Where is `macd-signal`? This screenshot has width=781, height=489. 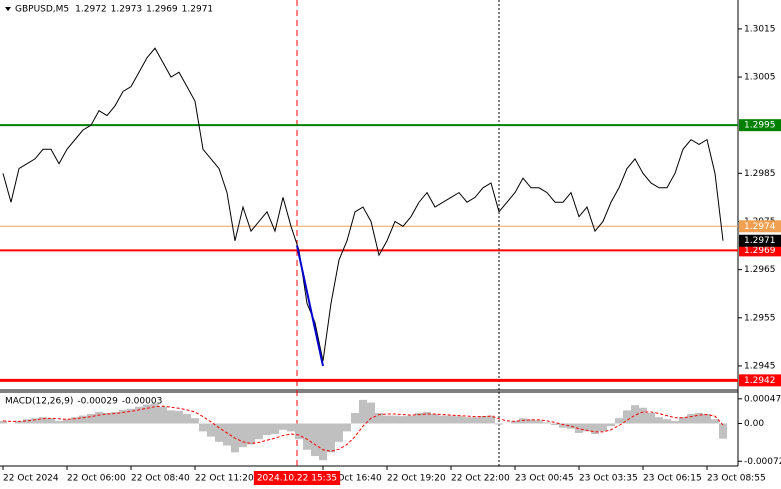
macd-signal is located at coordinates (363, 428).